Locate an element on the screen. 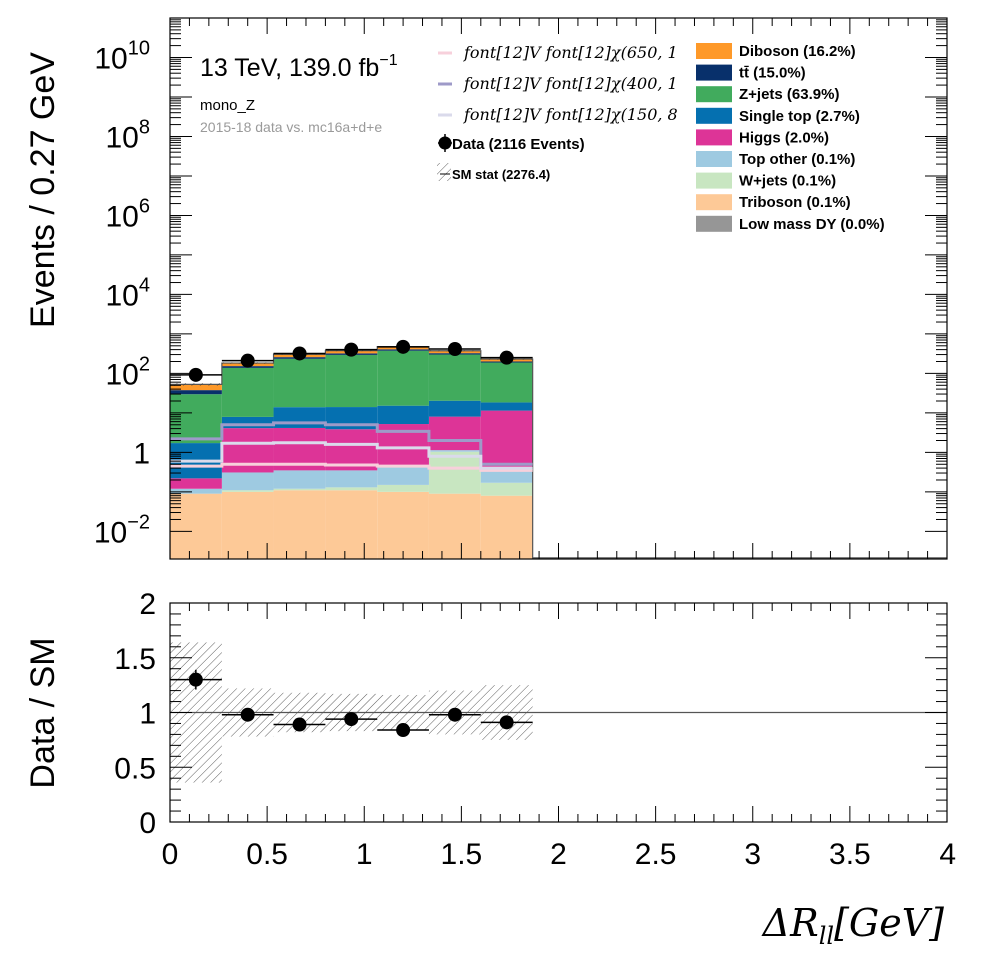  legend-label-0: Diboson (16.2%) is located at coordinates (797, 51).